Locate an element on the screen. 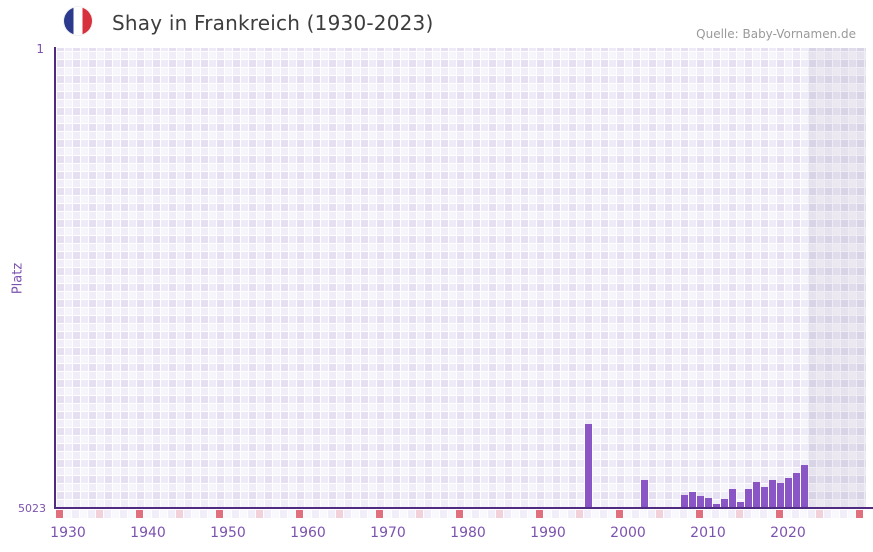 The width and height of the screenshot is (873, 552). year-square-1974 is located at coordinates (411, 514).